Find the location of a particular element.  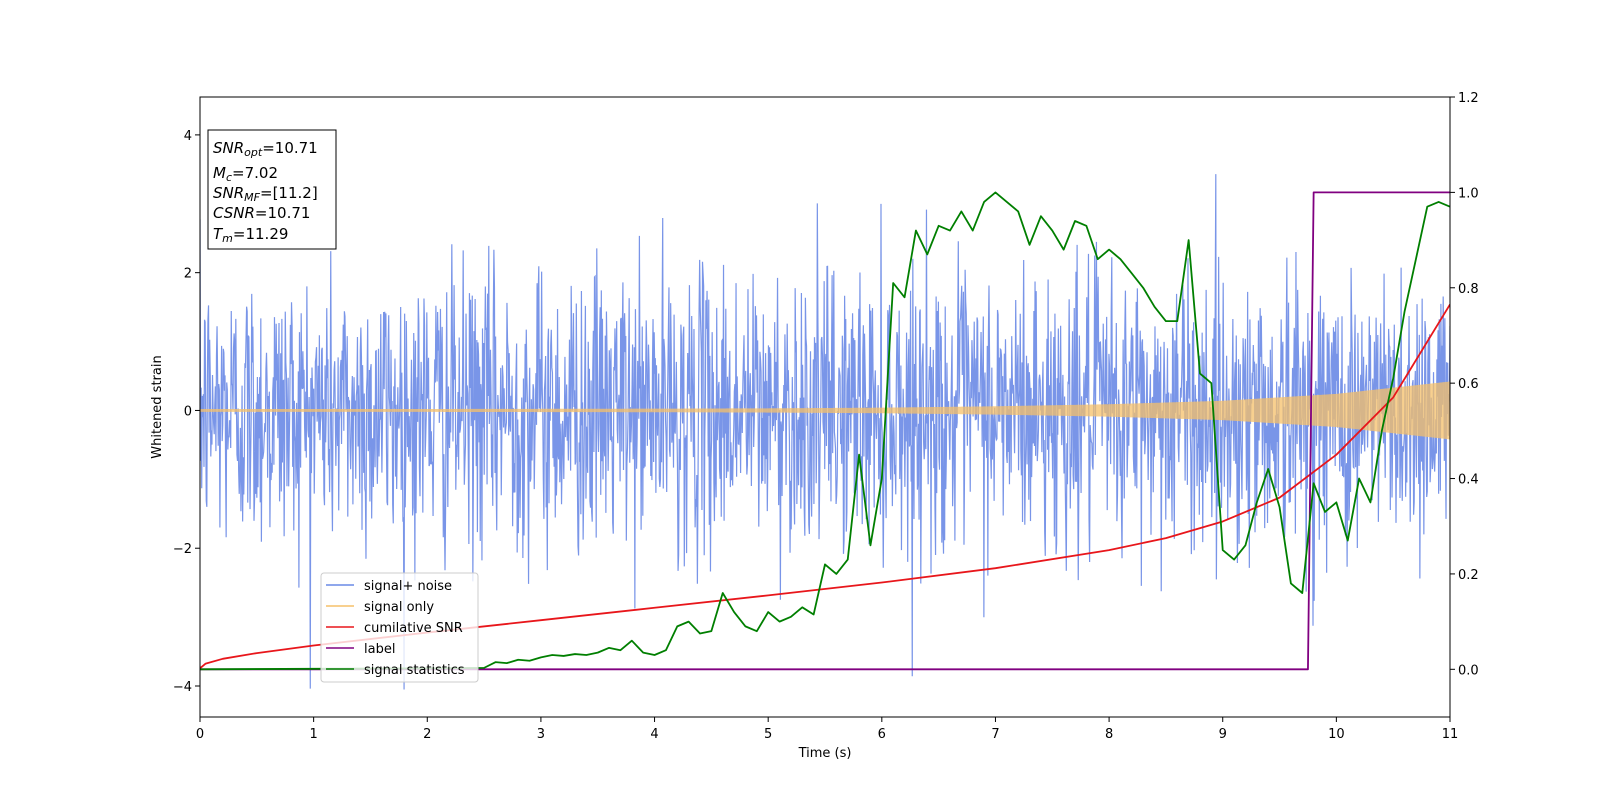

y2-tick-label: 0.8 is located at coordinates (1468, 289).